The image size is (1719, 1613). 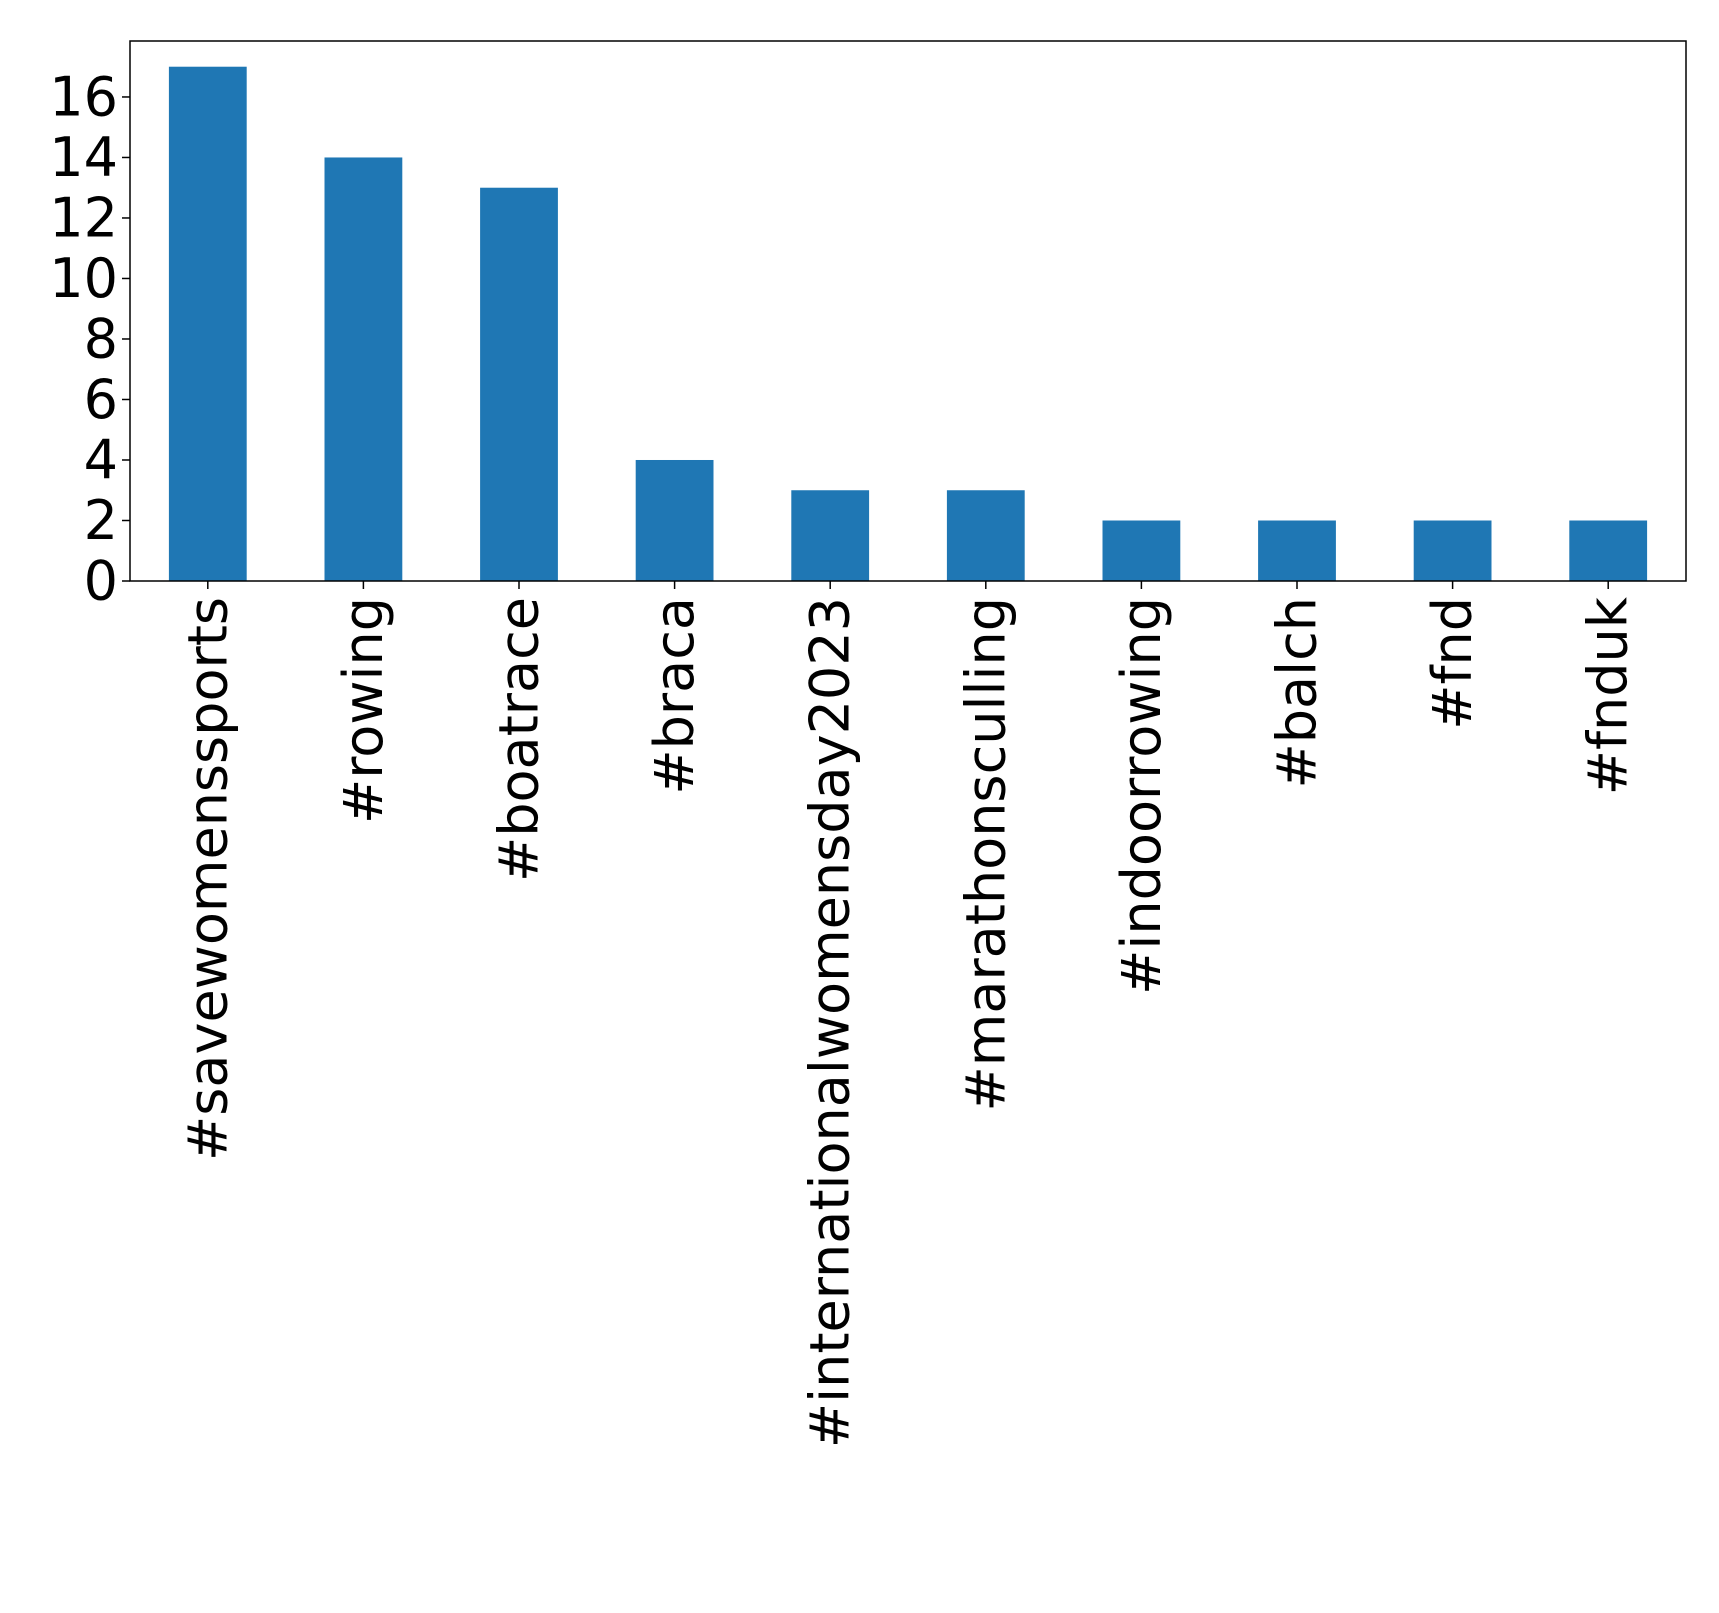 I want to click on y-tick-label: 16, so click(x=83, y=96).